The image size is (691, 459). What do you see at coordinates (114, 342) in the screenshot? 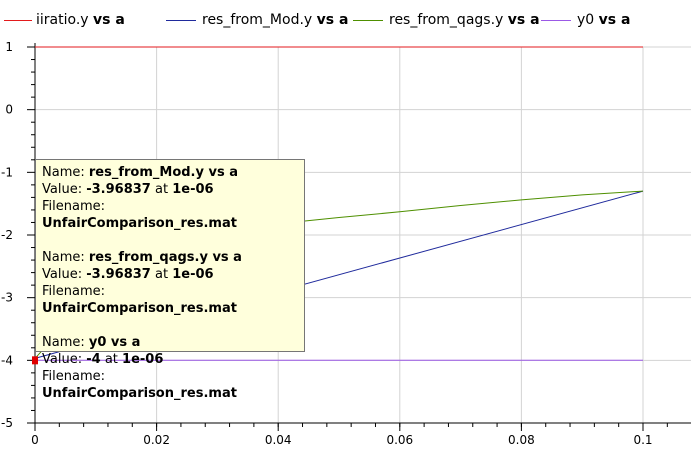
I see `tooltip-name: y0 vs a` at bounding box center [114, 342].